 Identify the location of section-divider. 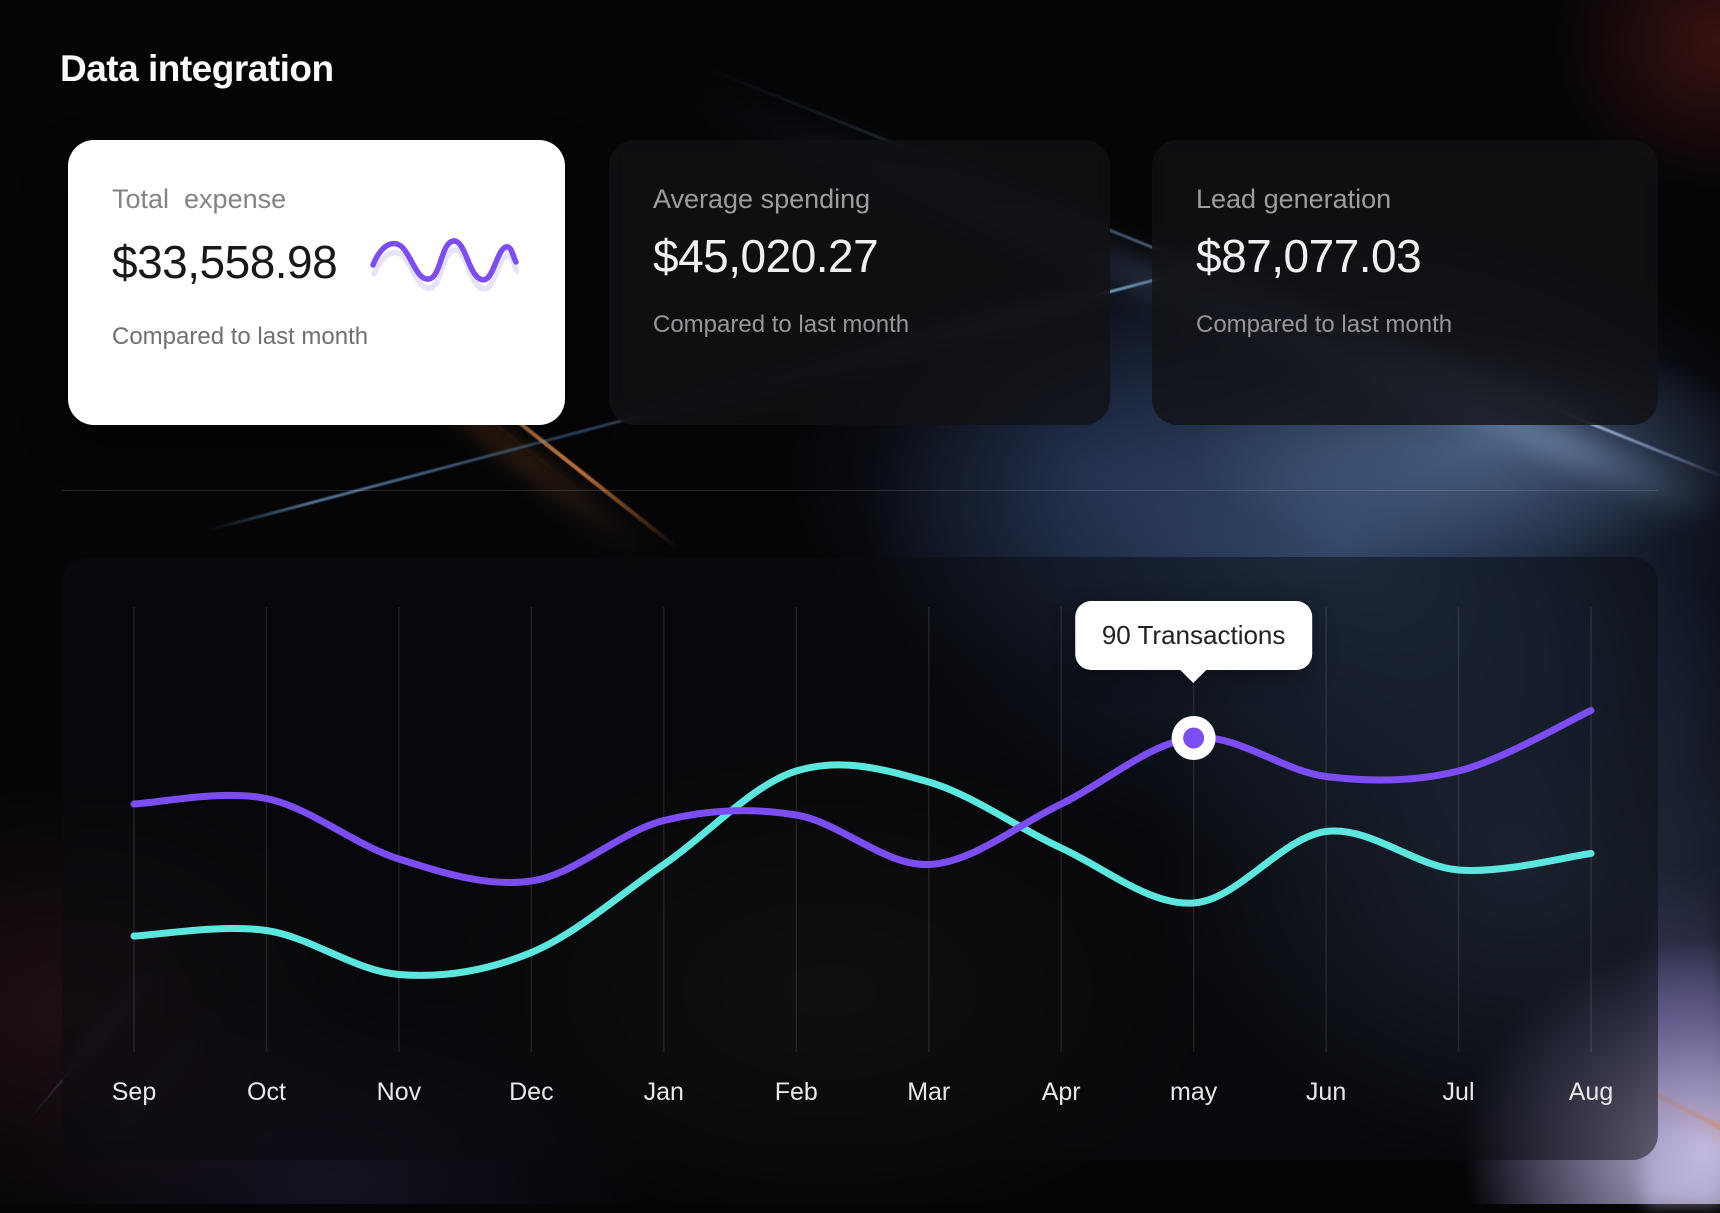
(860, 490).